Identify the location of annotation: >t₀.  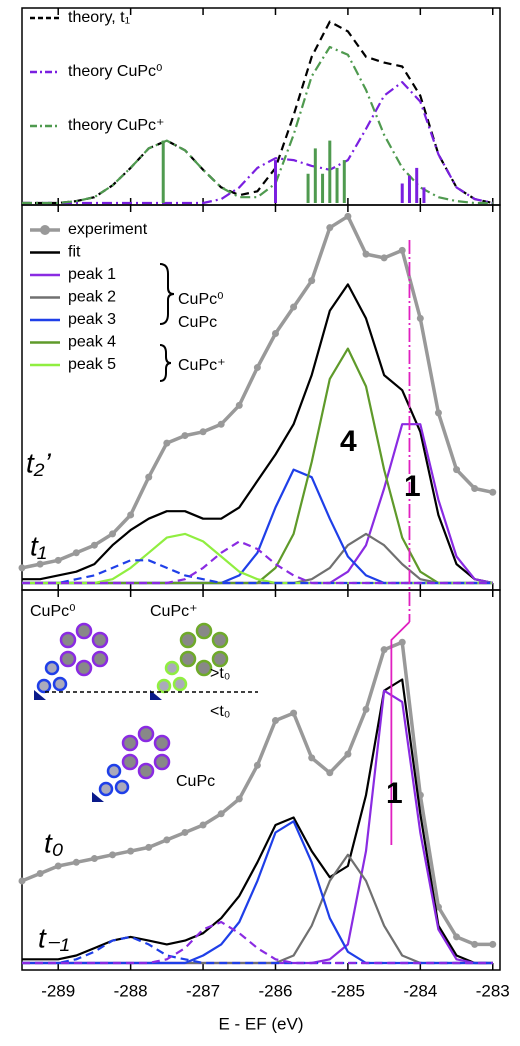
(220, 673).